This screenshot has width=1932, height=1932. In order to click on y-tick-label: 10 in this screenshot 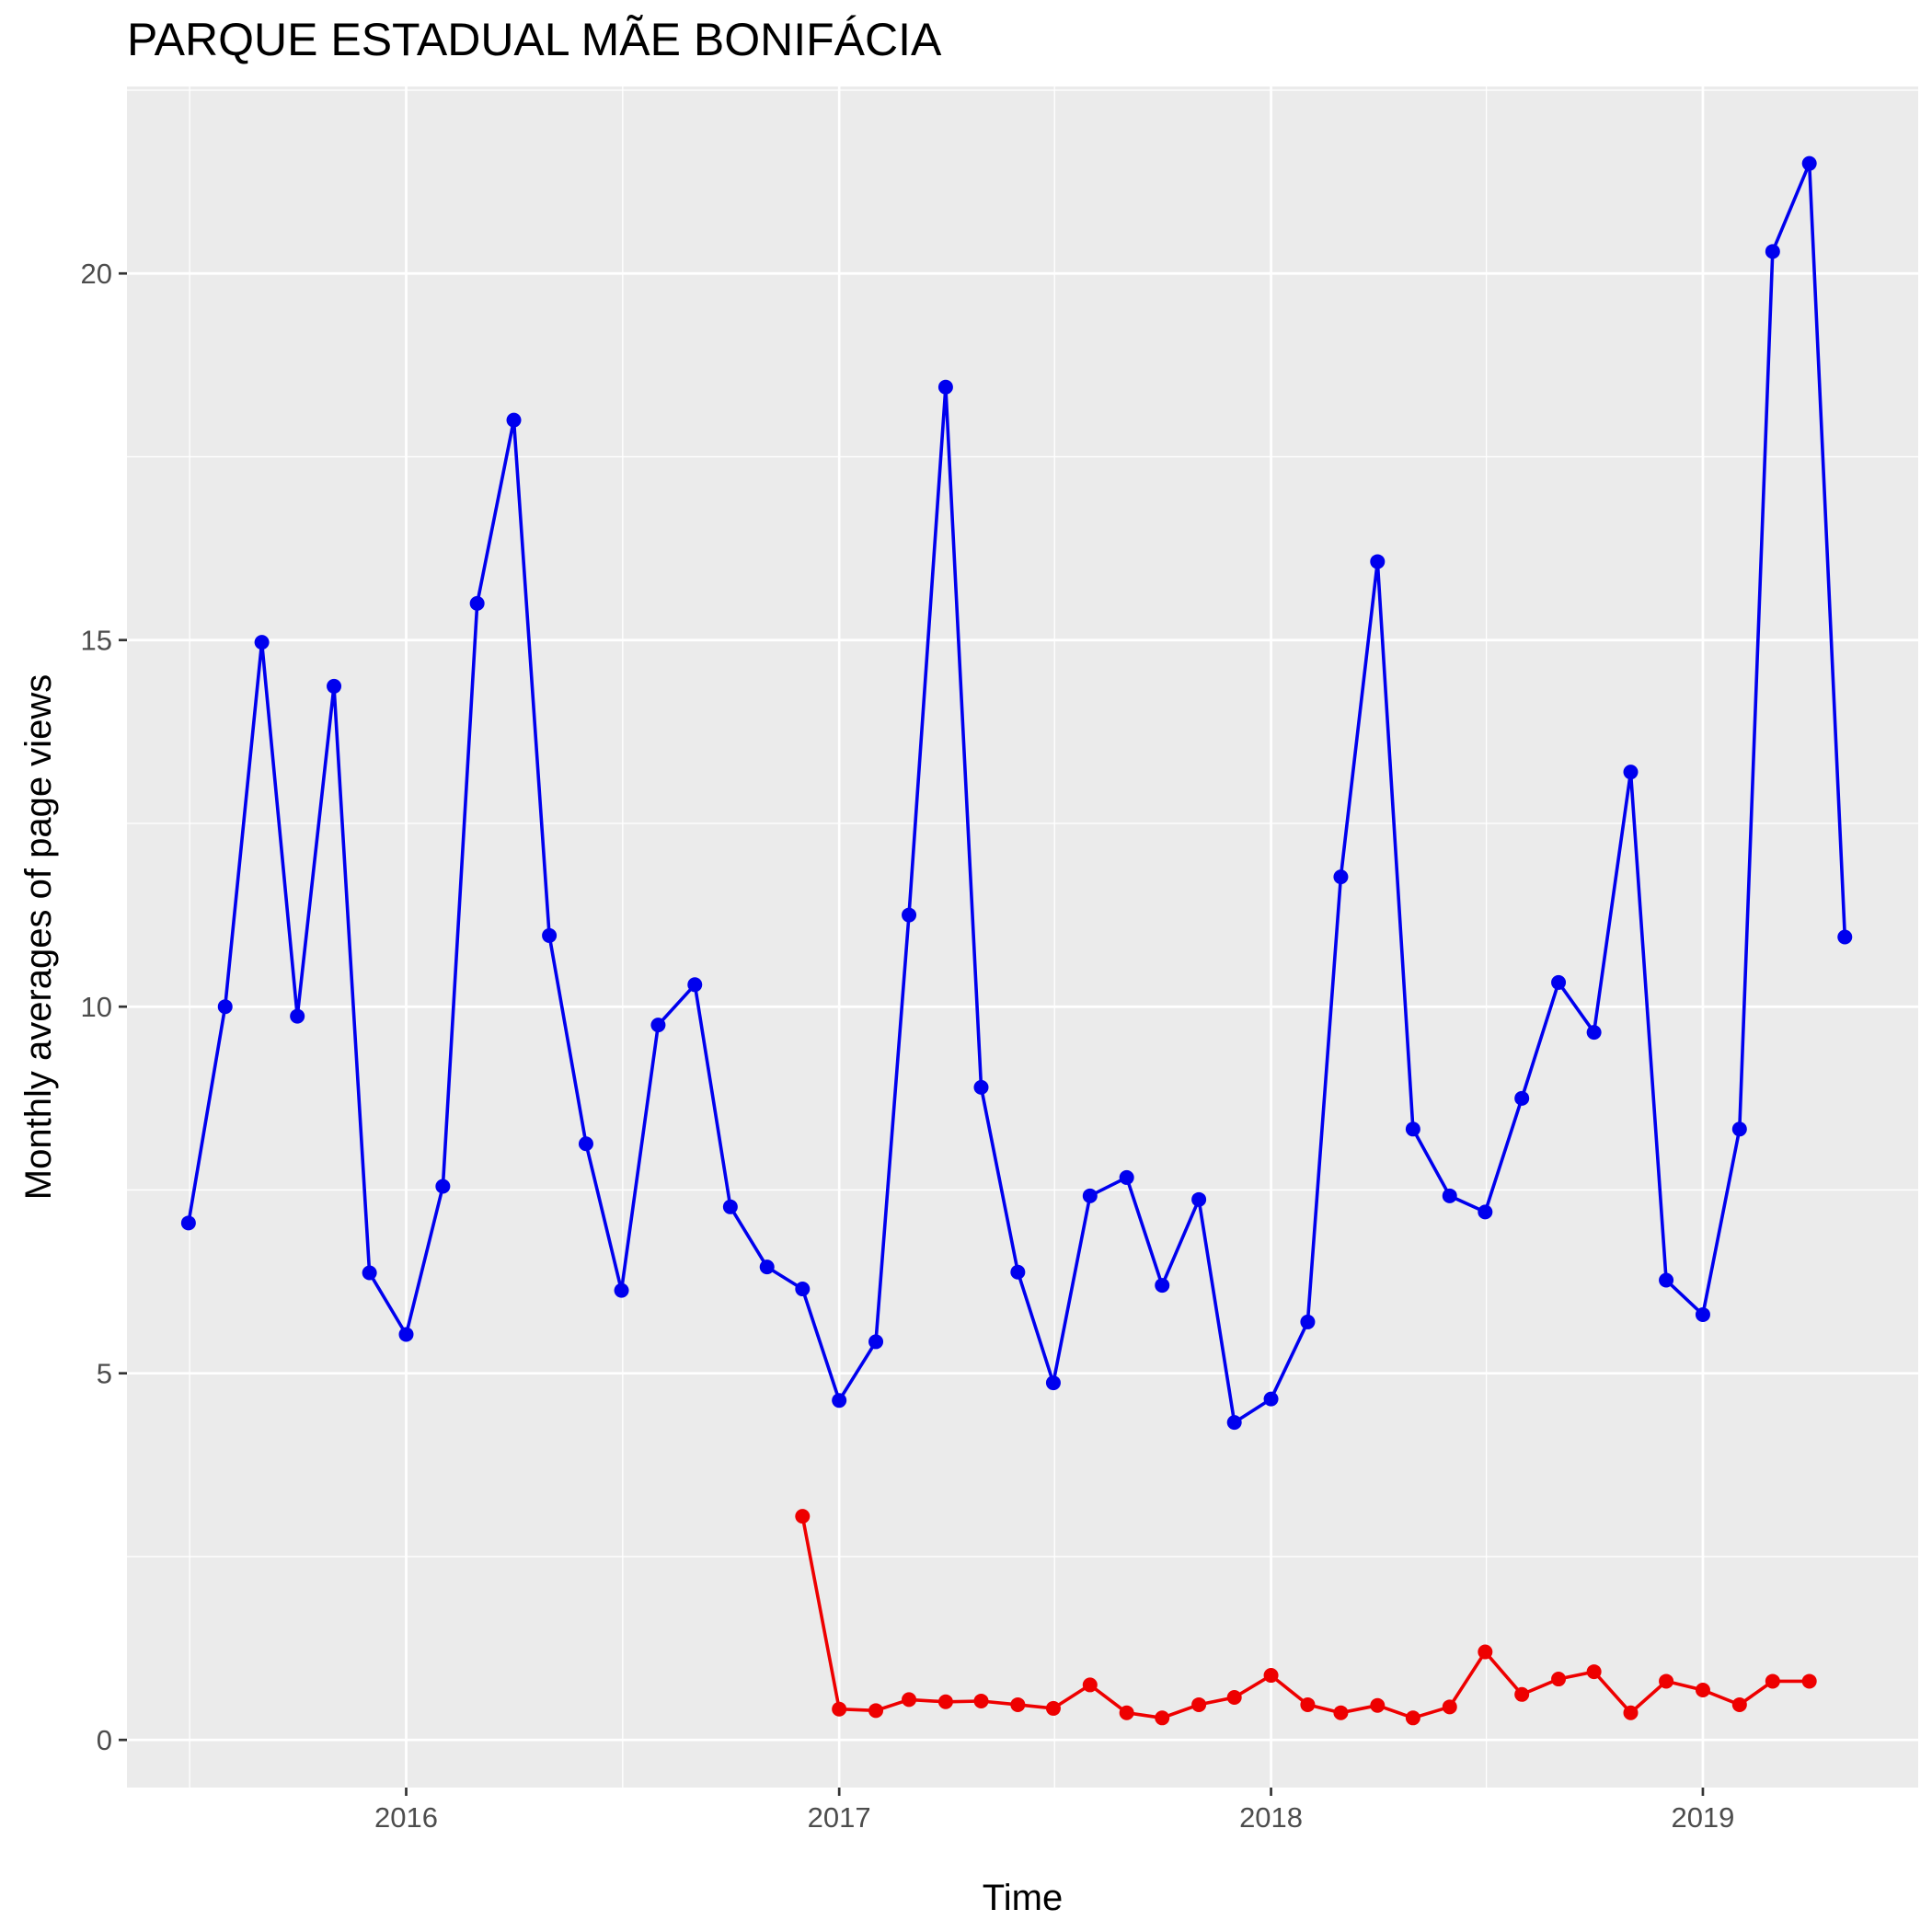, I will do `click(96, 1007)`.